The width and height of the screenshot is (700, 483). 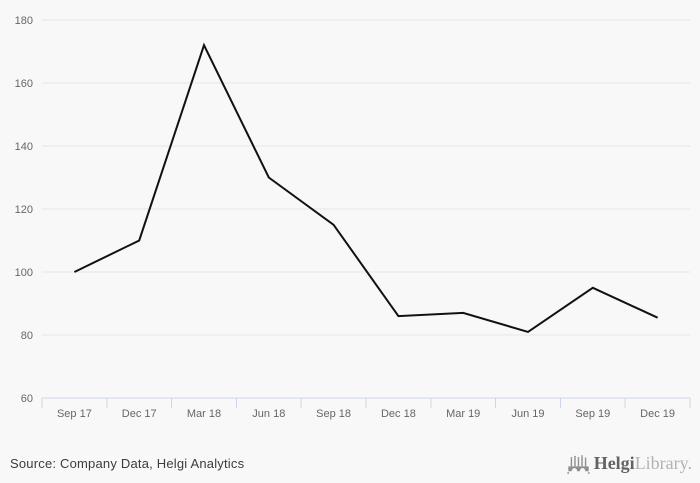 What do you see at coordinates (27, 399) in the screenshot?
I see `y-axis-tick-label: 60` at bounding box center [27, 399].